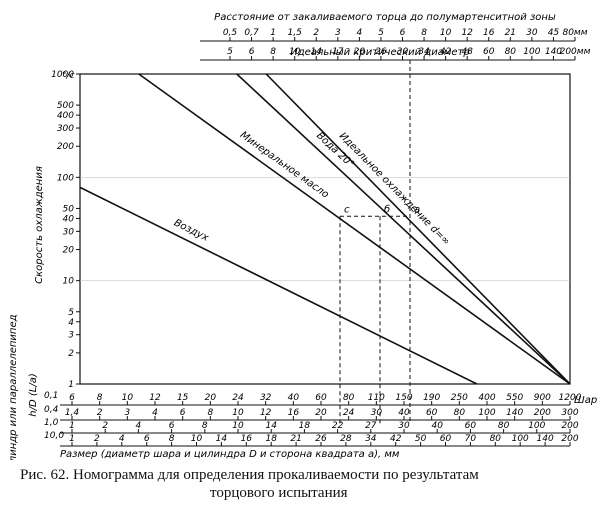  I want to click on top-axis-1-tick-label: 16, so click(489, 33).